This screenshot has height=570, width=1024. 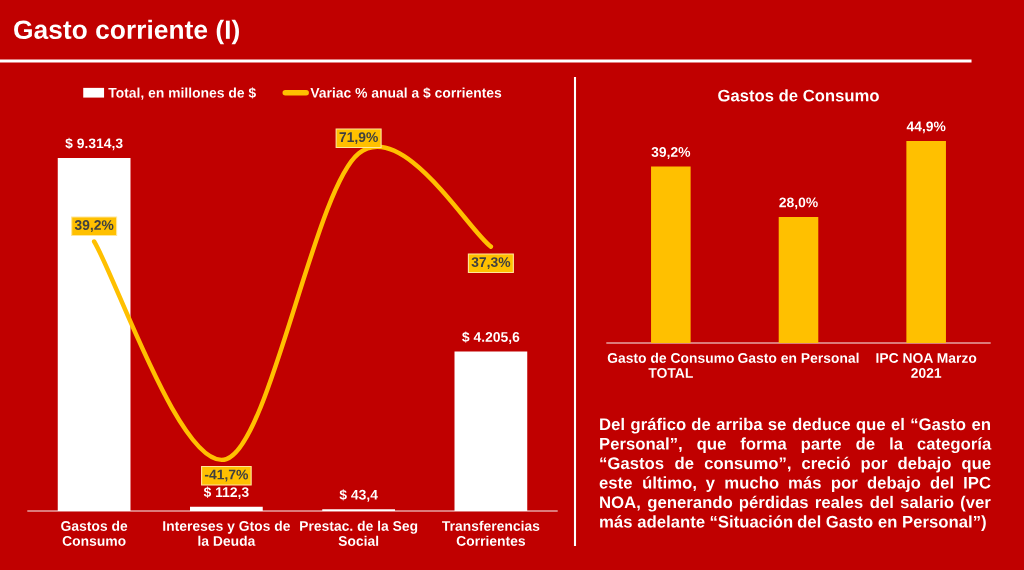 What do you see at coordinates (406, 93) in the screenshot?
I see `legend-label: Variac % anual a $ corrientes` at bounding box center [406, 93].